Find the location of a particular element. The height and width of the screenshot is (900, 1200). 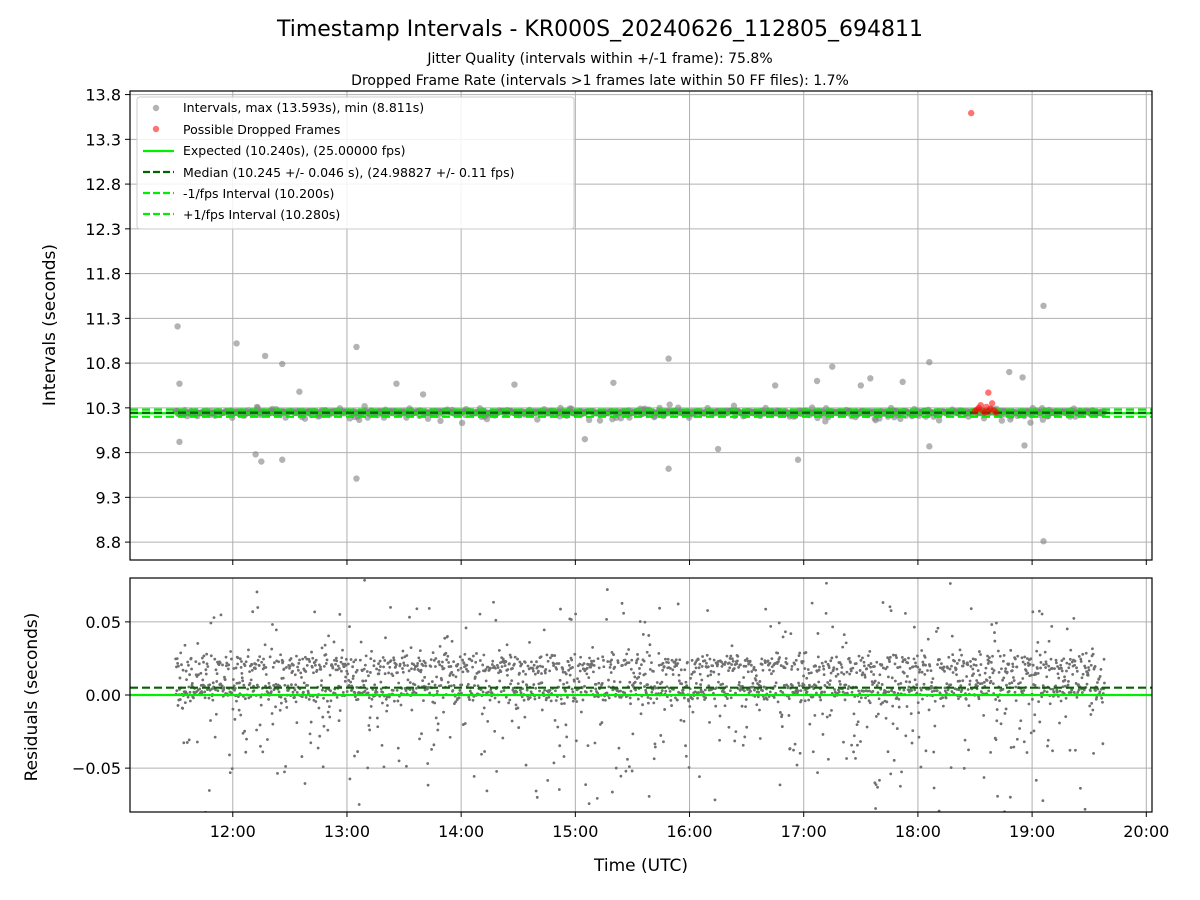

interval-point is located at coordinates (440, 421).